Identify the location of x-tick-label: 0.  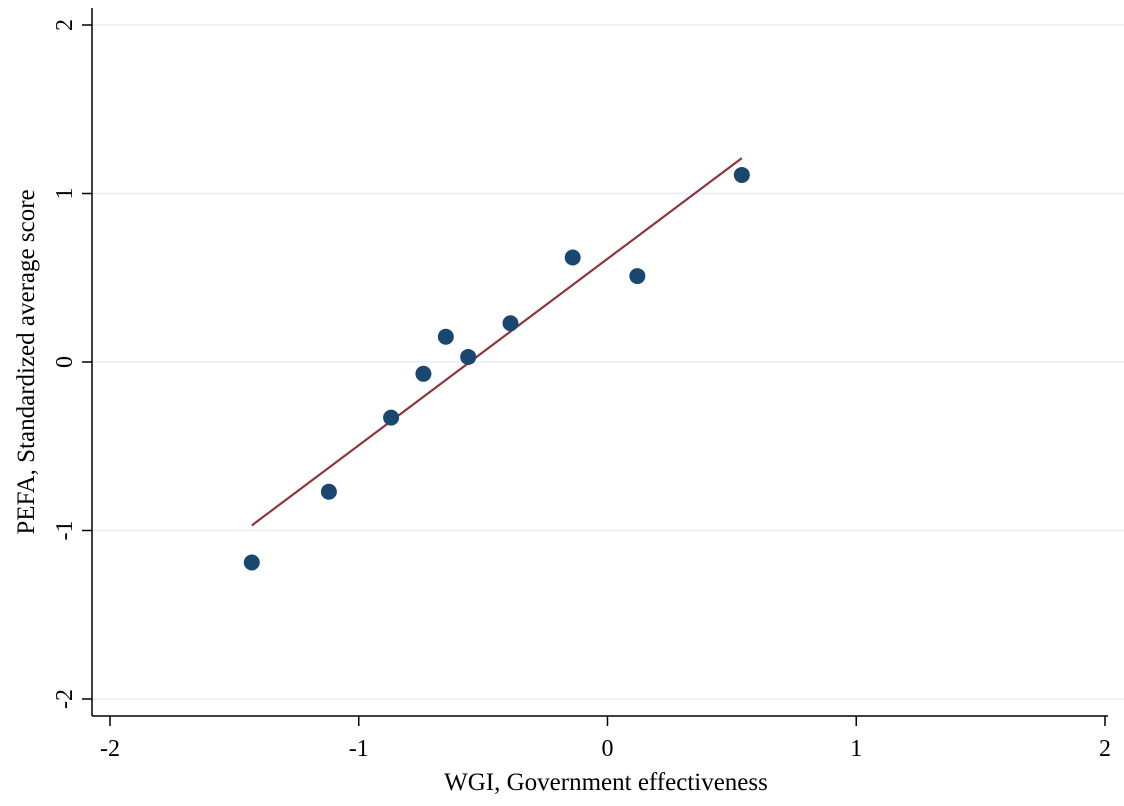
(608, 749).